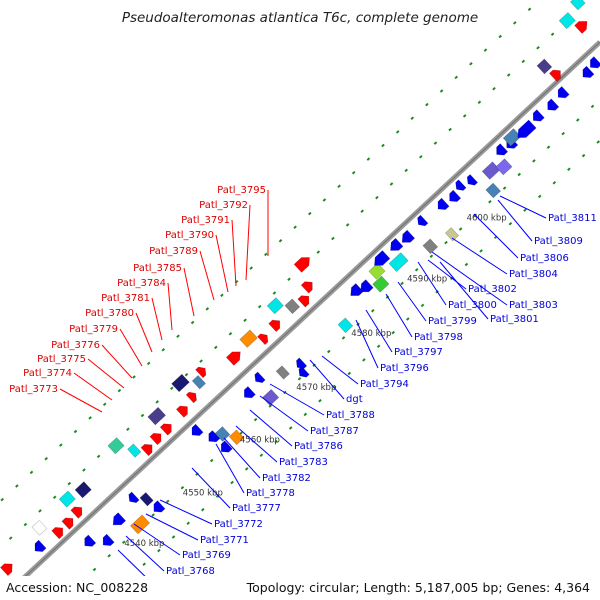 This screenshot has height=600, width=600. Describe the element at coordinates (157, 268) in the screenshot. I see `gene-label: Patl_3785` at that location.